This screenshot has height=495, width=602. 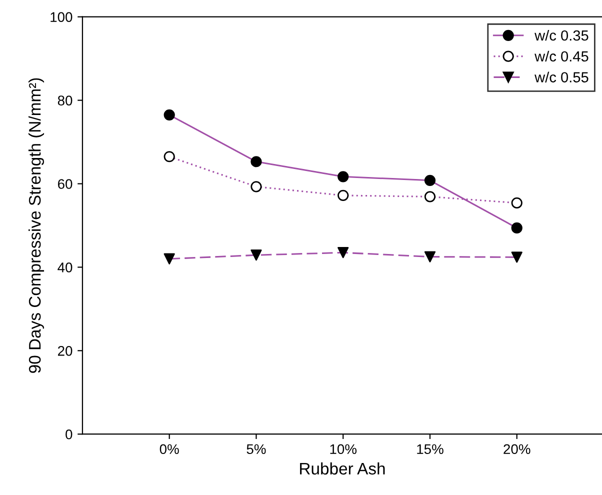 I want to click on y-tick-label: 60, so click(x=65, y=184).